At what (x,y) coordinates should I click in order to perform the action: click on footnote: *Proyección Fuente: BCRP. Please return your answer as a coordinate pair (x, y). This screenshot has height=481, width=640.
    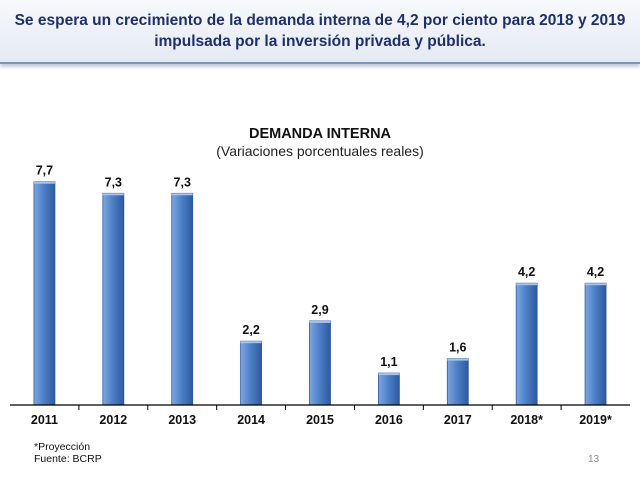
    Looking at the image, I should click on (68, 453).